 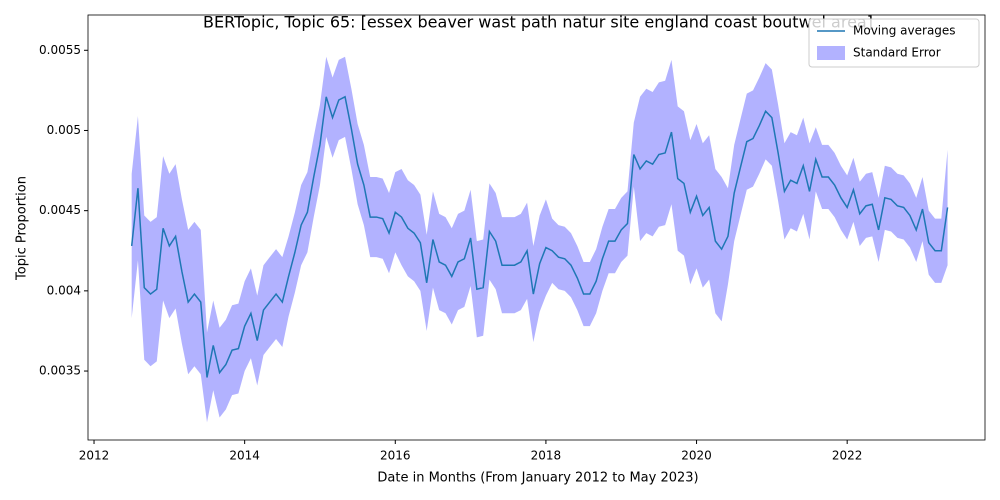 What do you see at coordinates (60, 371) in the screenshot?
I see `y-tick-label: 0.0035` at bounding box center [60, 371].